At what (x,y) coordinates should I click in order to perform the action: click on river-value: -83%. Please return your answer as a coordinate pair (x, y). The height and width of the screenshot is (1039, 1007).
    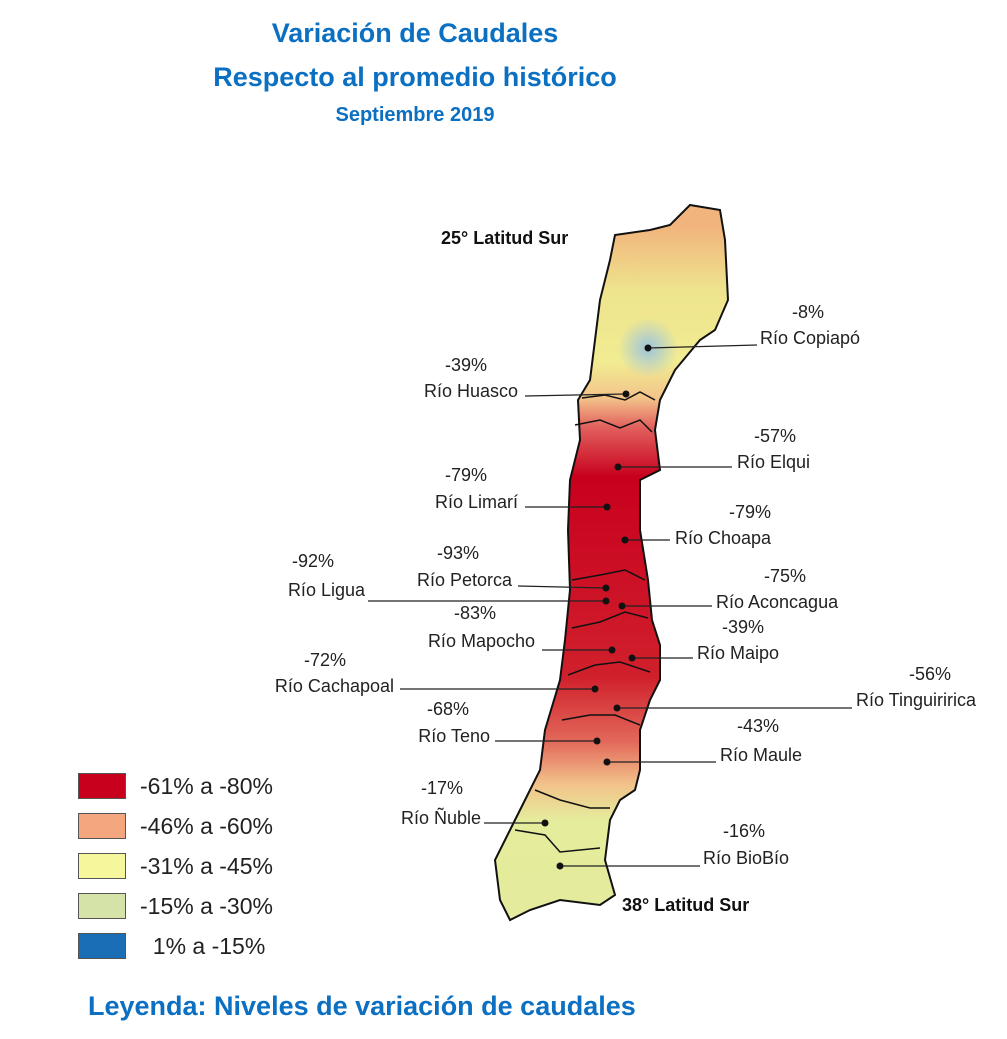
    Looking at the image, I should click on (475, 613).